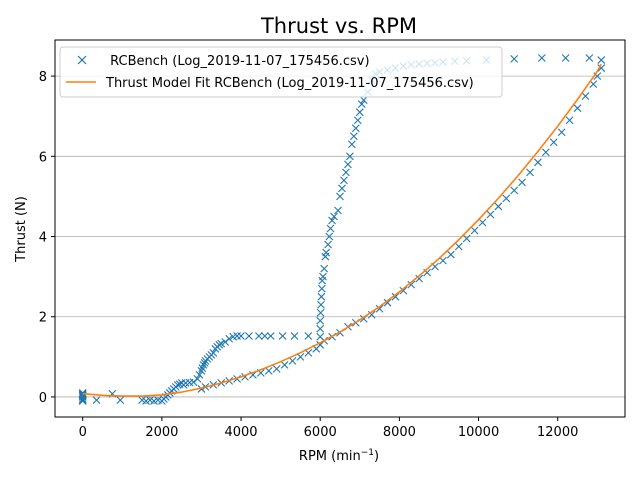 This screenshot has height=480, width=640. I want to click on x-tick-label-2: 4000, so click(240, 432).